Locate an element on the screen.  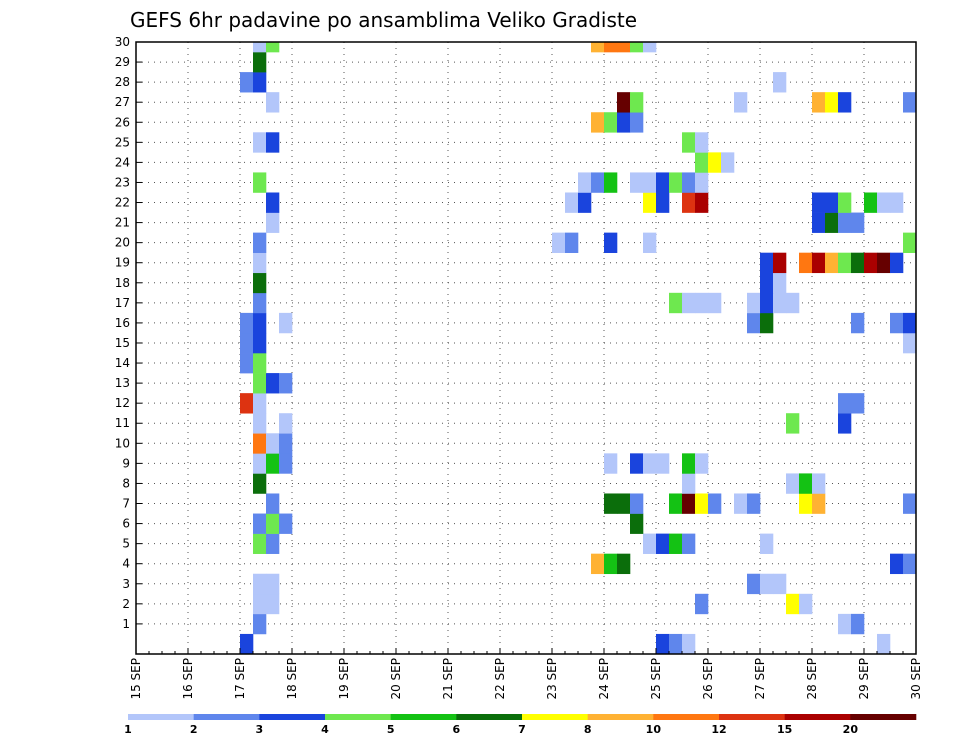
x-tick-label: 16 SEP is located at coordinates (188, 679).